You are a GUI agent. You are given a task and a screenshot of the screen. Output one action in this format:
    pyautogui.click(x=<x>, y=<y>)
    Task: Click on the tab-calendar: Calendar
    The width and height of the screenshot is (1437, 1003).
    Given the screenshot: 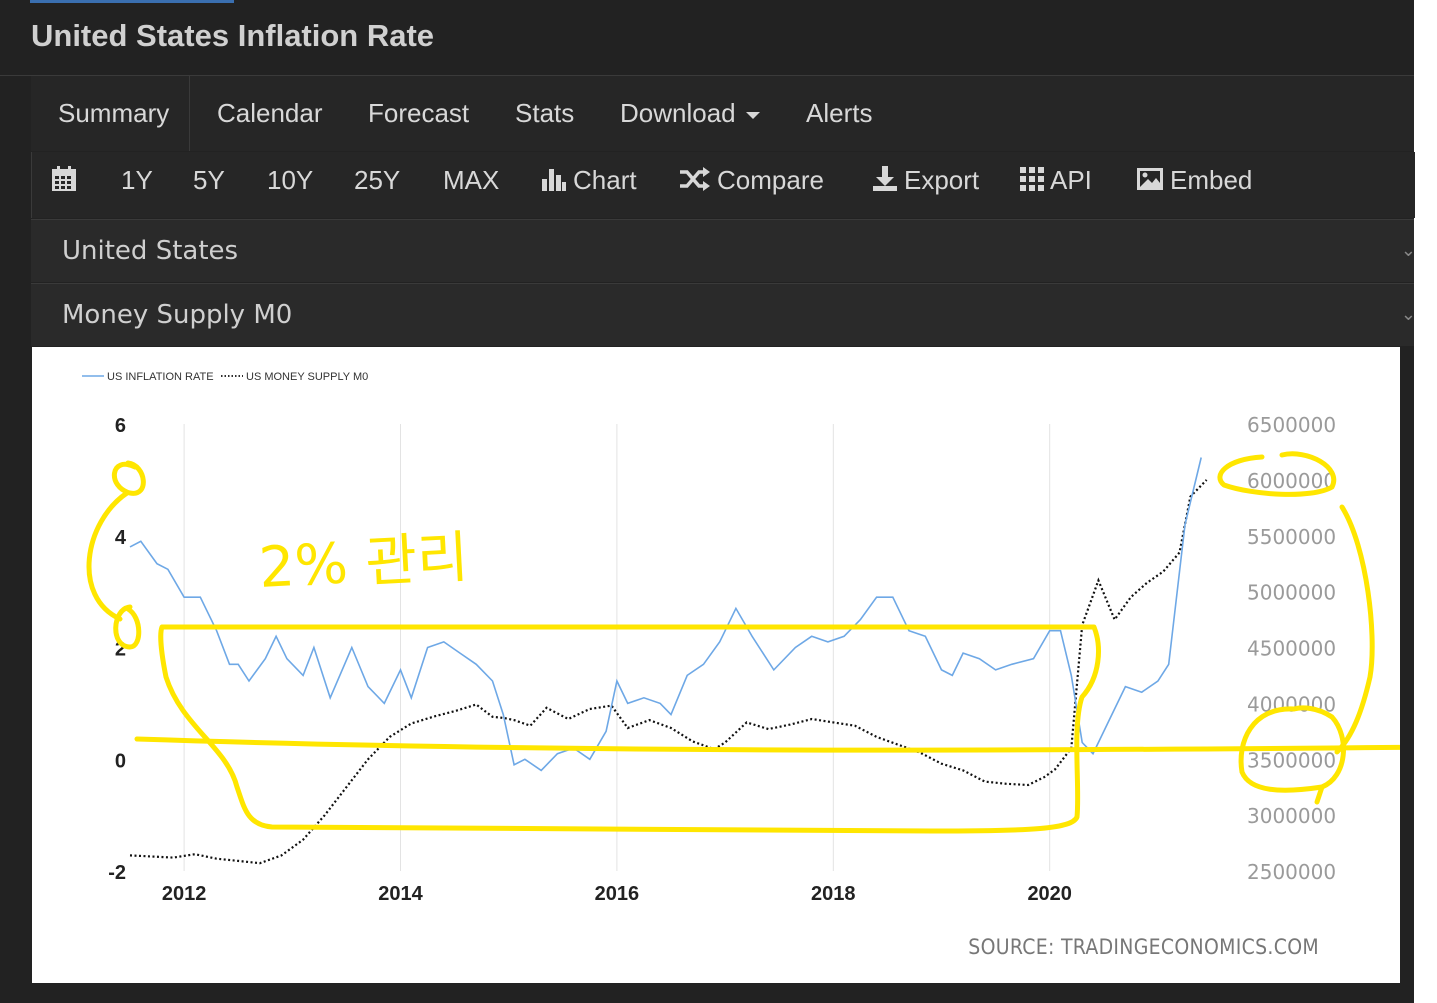 What is the action you would take?
    pyautogui.click(x=270, y=113)
    